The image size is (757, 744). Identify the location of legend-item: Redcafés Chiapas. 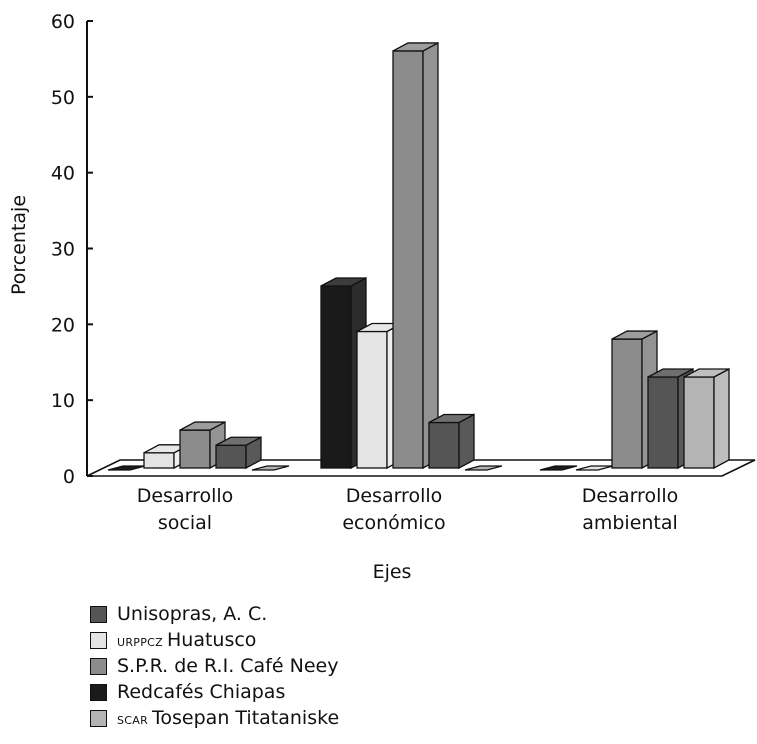
(214, 692).